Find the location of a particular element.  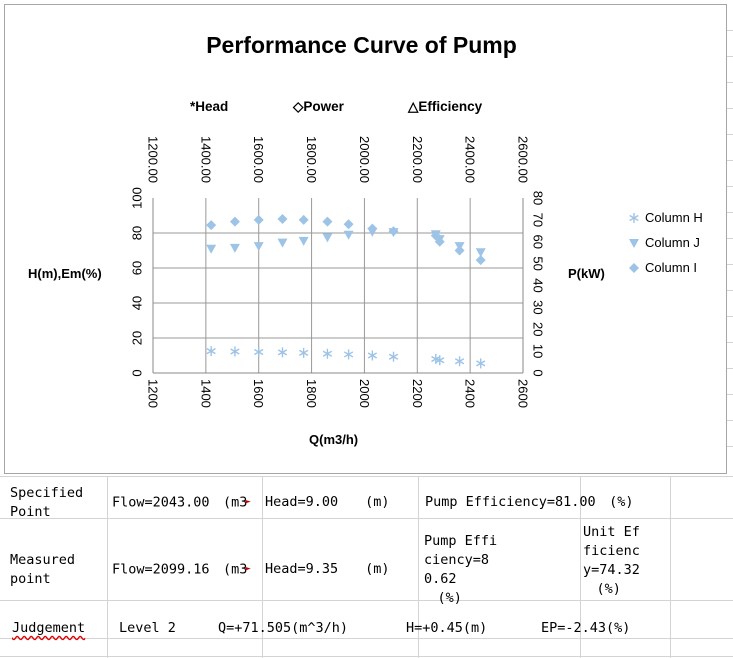

x-top-tick-label: 2000.00 is located at coordinates (364, 159).